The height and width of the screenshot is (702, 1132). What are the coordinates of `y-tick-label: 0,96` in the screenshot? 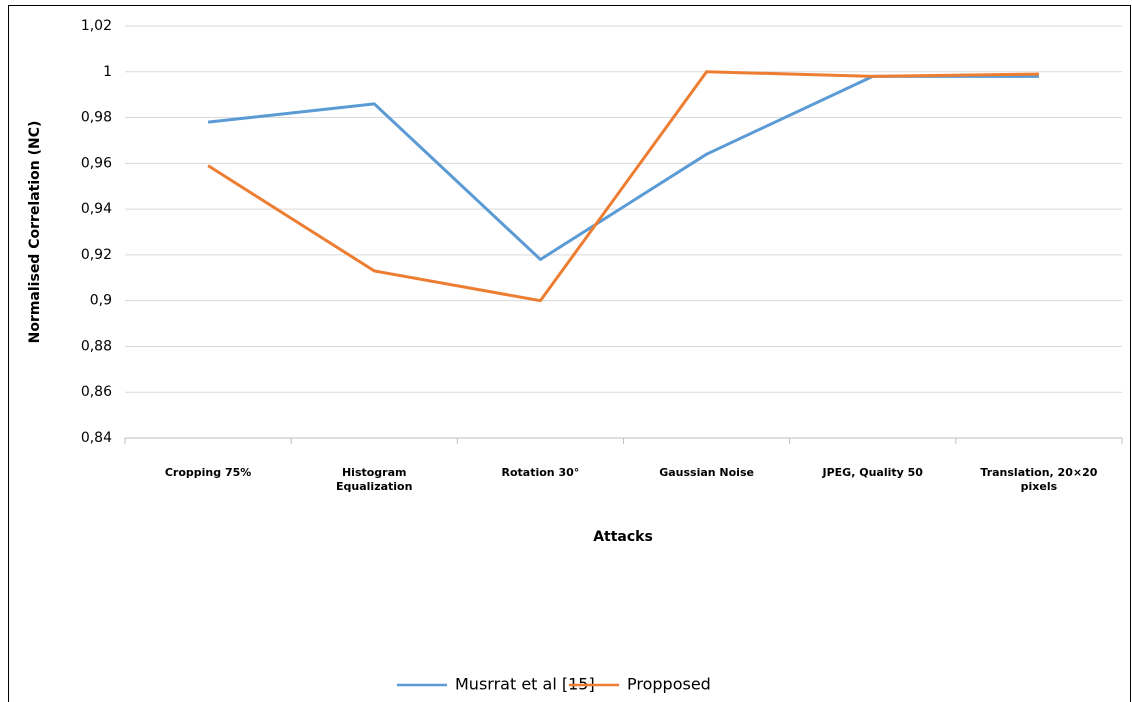 It's located at (96, 163).